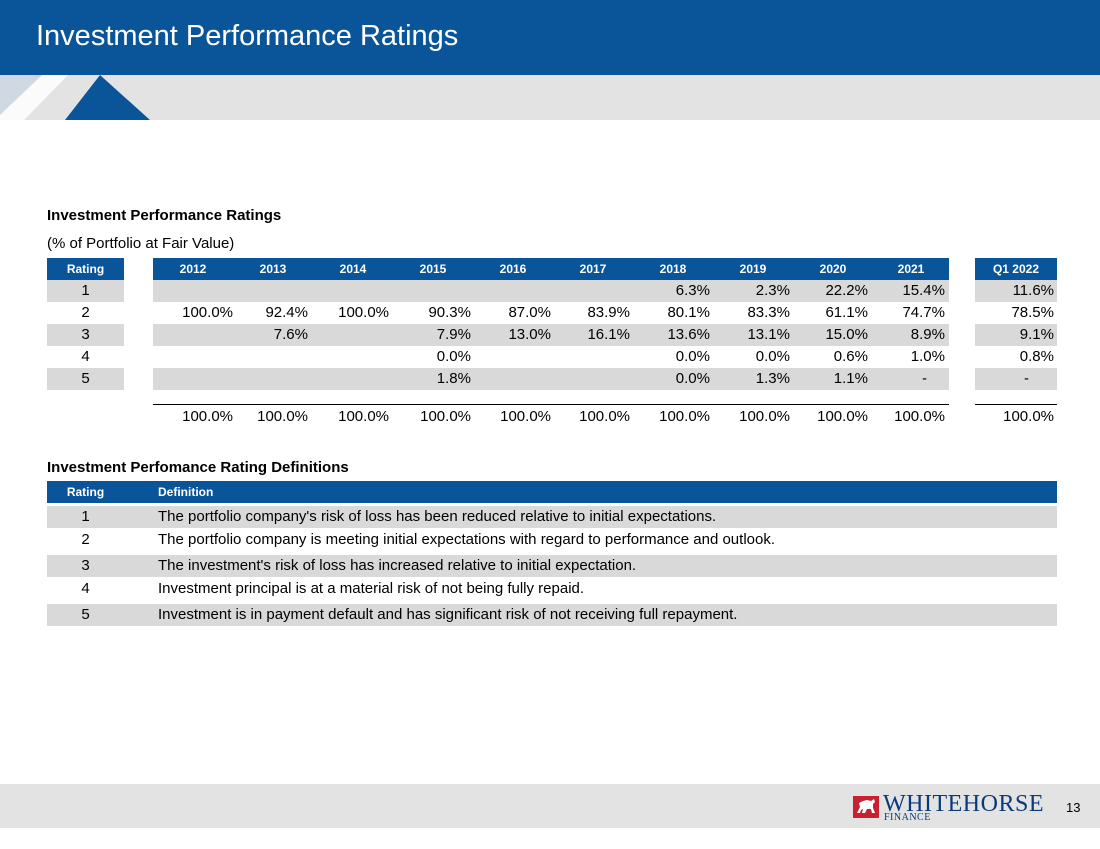 The height and width of the screenshot is (849, 1100). I want to click on value-cell: 0.6%, so click(850, 356).